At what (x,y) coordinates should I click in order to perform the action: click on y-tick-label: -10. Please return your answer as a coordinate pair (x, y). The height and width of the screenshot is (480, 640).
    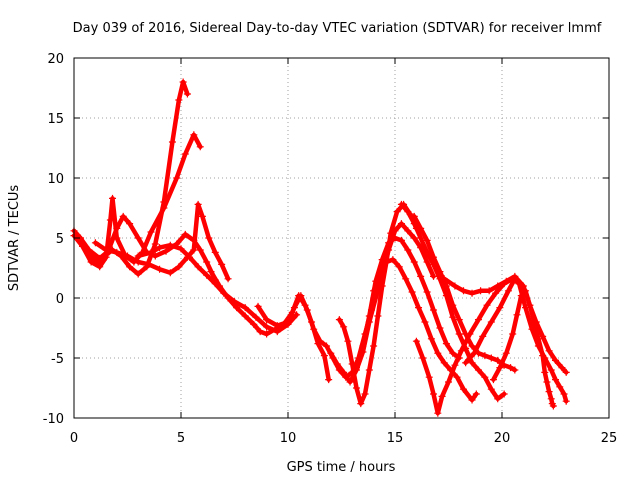
    Looking at the image, I should click on (53, 419).